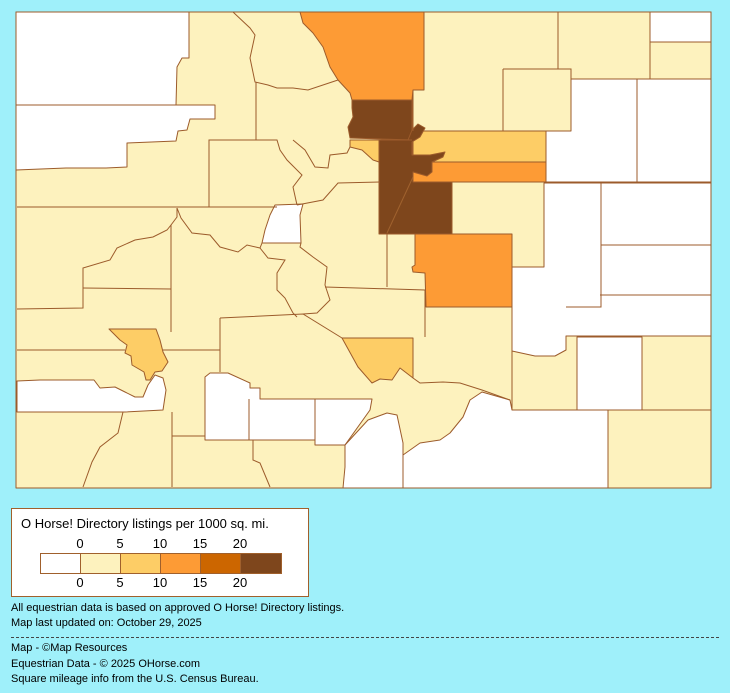 The height and width of the screenshot is (693, 730). I want to click on legend-tick-top: 15, so click(200, 543).